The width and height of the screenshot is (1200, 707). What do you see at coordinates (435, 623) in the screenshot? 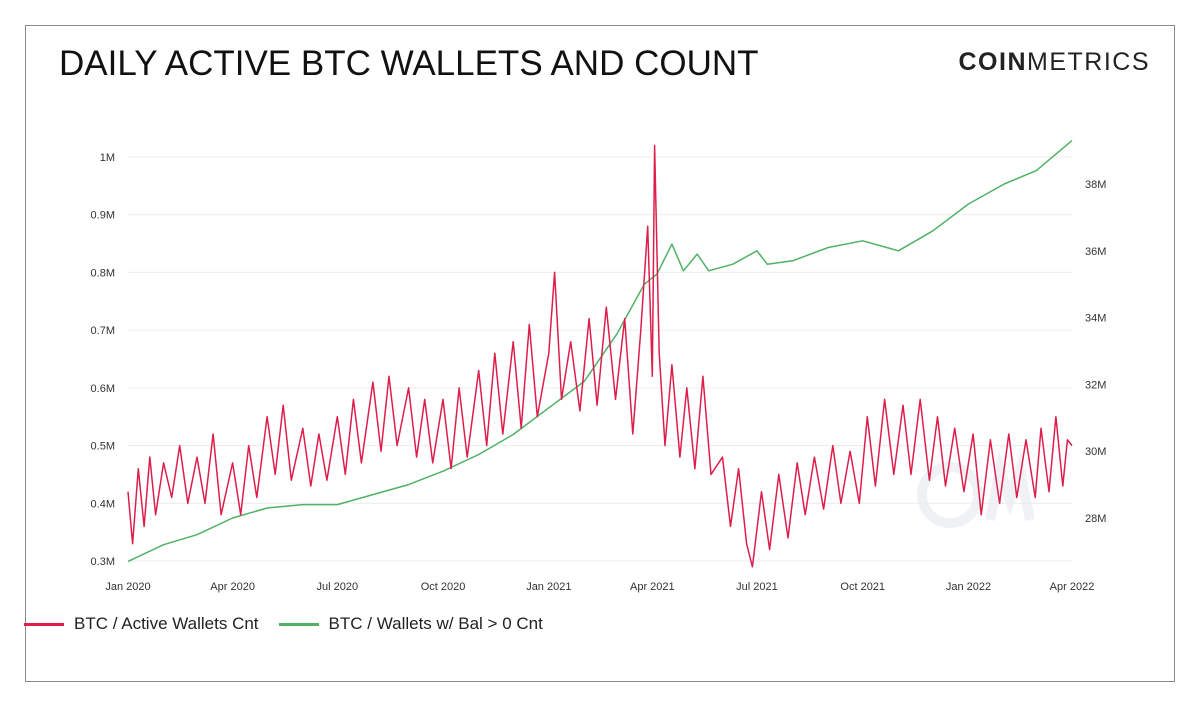
I see `legend-label-balance: BTC / Wallets w/ Bal > 0 Cnt` at bounding box center [435, 623].